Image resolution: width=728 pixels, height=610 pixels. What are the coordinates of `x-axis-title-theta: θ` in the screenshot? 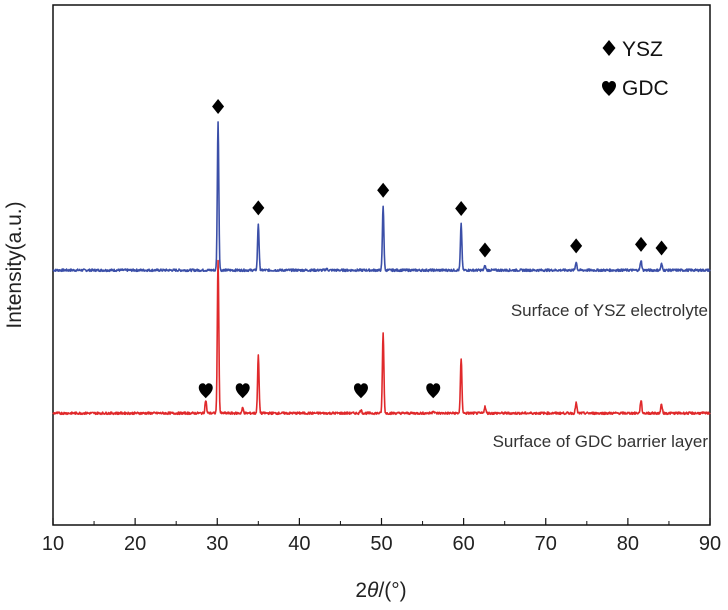 It's located at (373, 590).